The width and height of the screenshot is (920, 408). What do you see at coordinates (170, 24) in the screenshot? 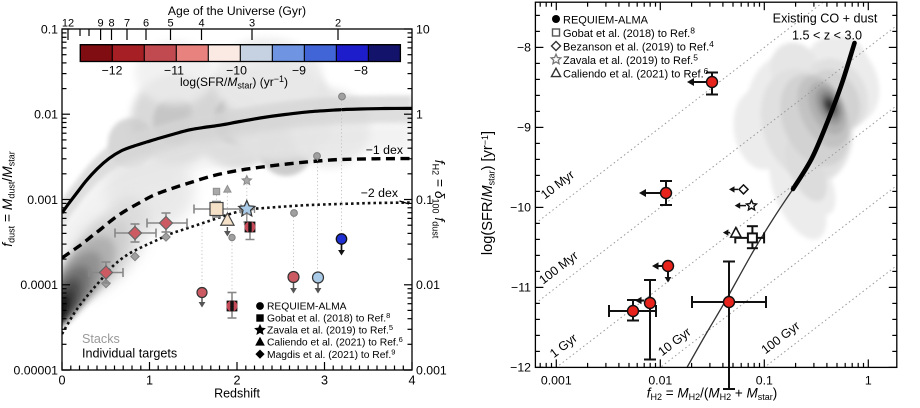
I see `svg-text: 5` at bounding box center [170, 24].